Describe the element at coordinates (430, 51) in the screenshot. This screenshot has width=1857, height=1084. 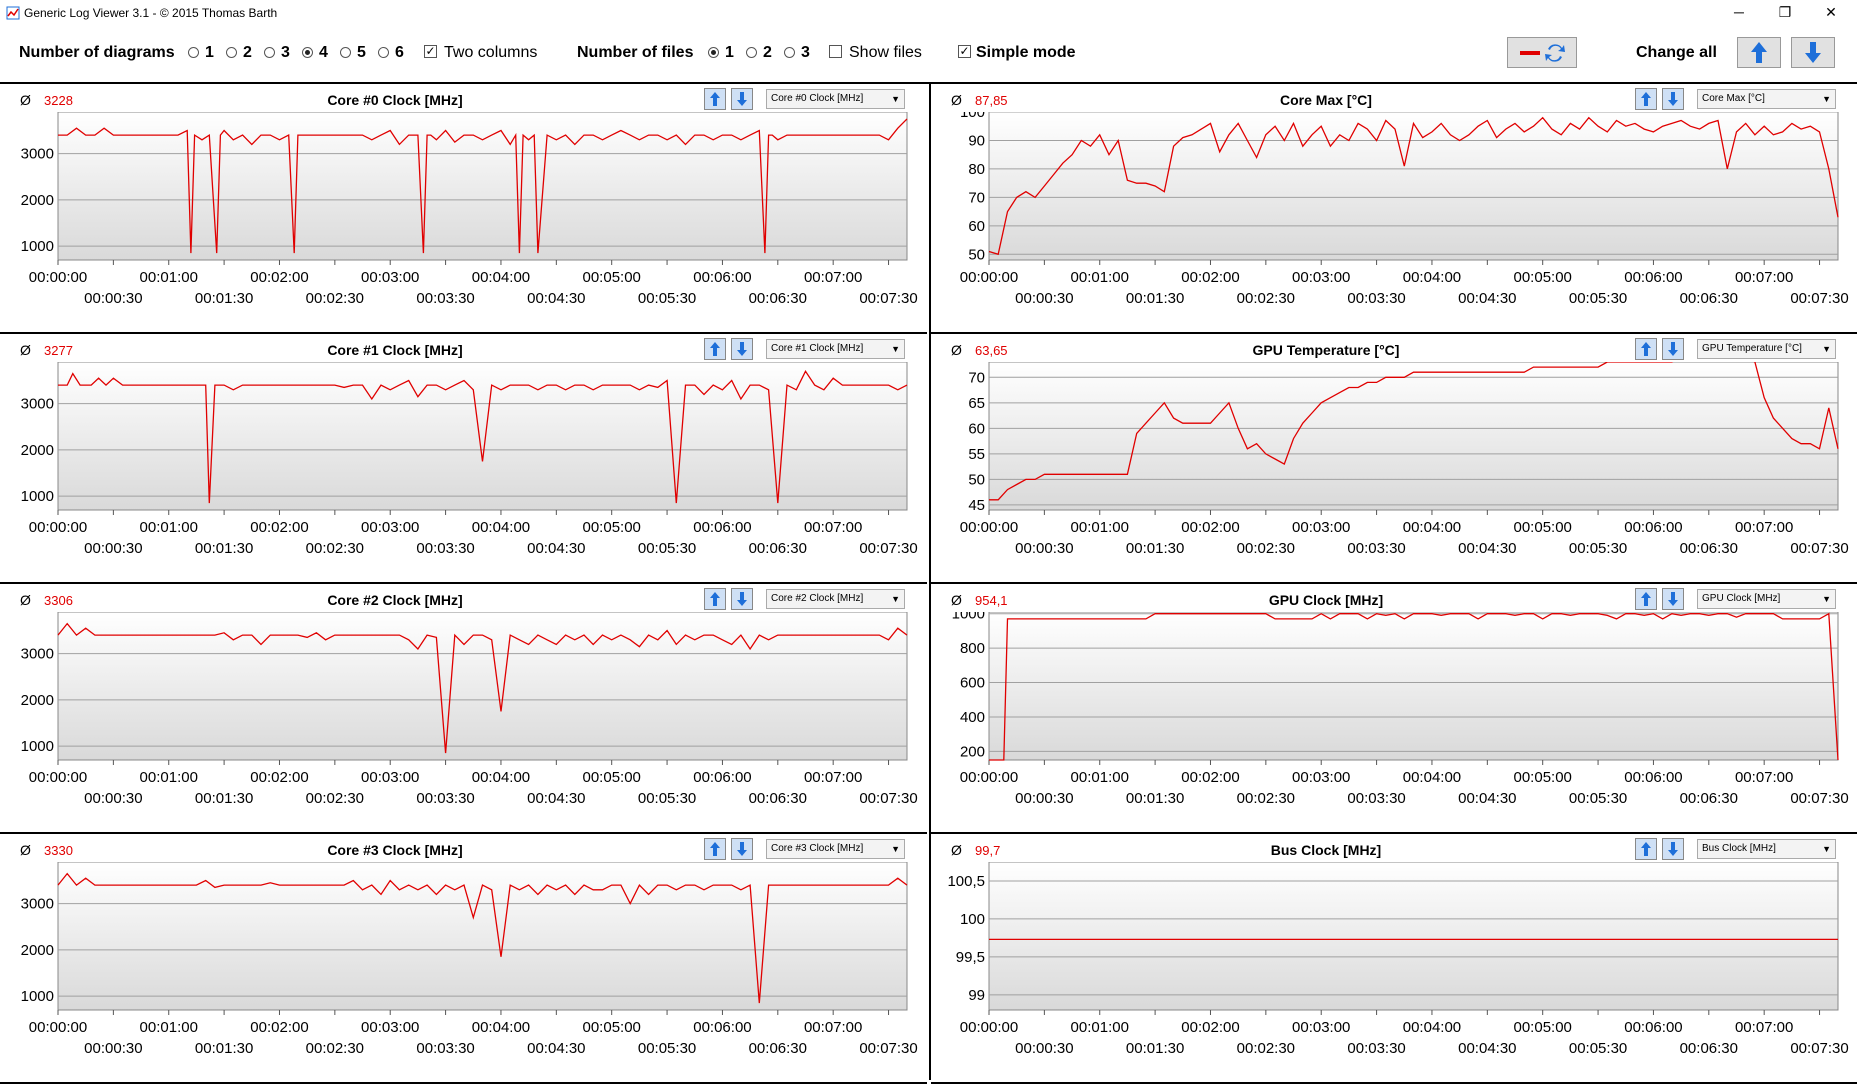
I see `two-columns-checkbox: ✓` at that location.